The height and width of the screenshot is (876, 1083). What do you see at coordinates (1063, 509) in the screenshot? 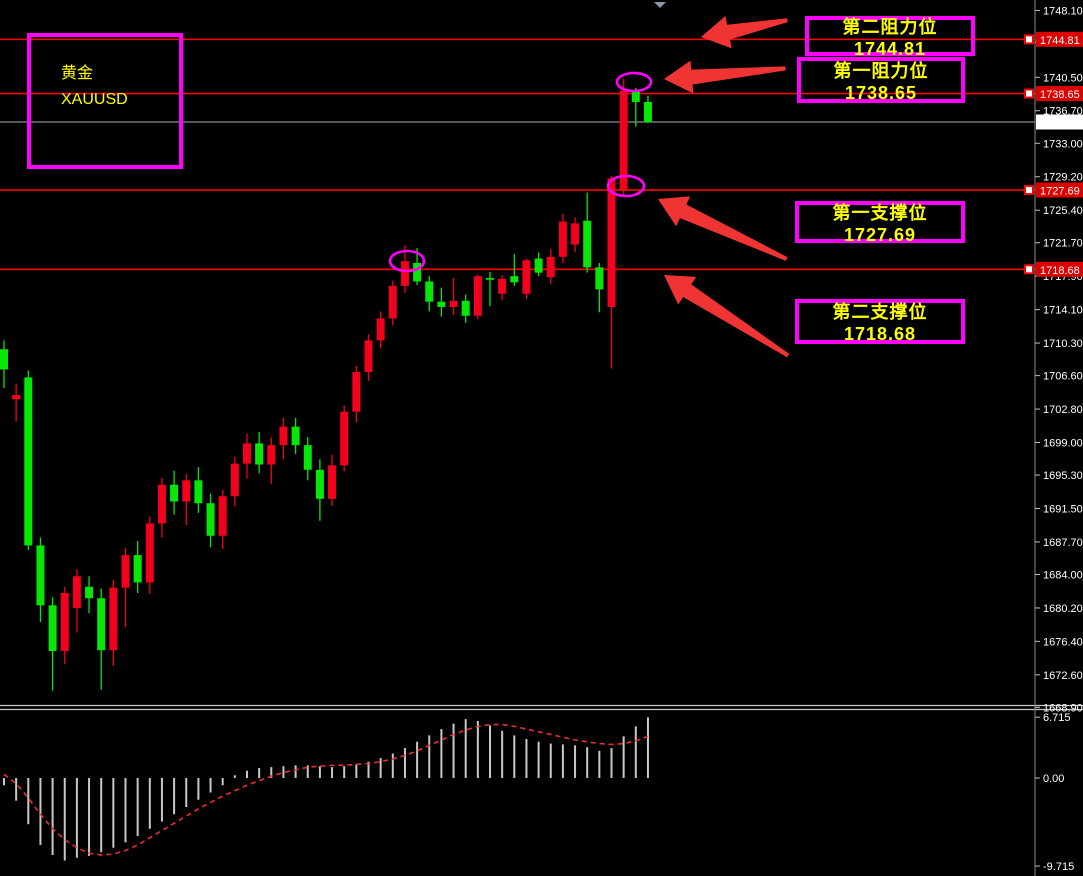
I see `axis-tick-label: 1691.50` at bounding box center [1063, 509].